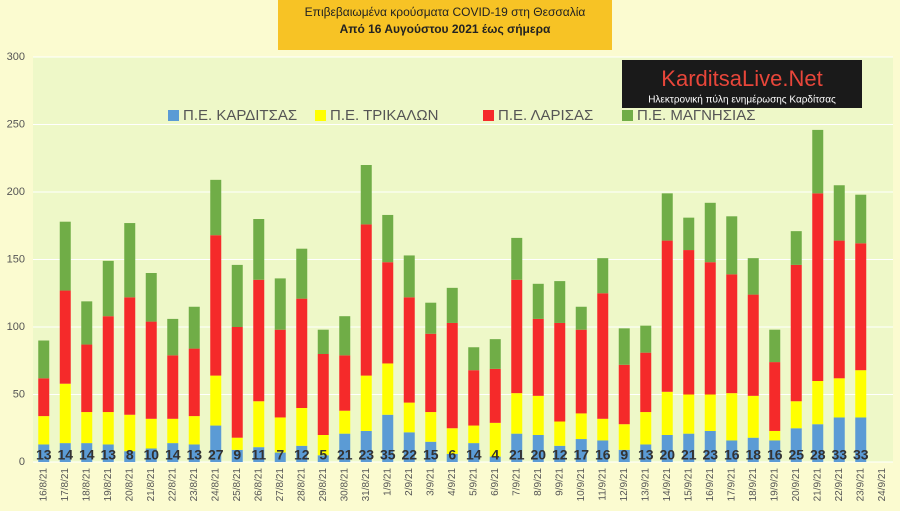 Image resolution: width=900 pixels, height=511 pixels. Describe the element at coordinates (345, 455) in the screenshot. I see `data-label: 21` at that location.